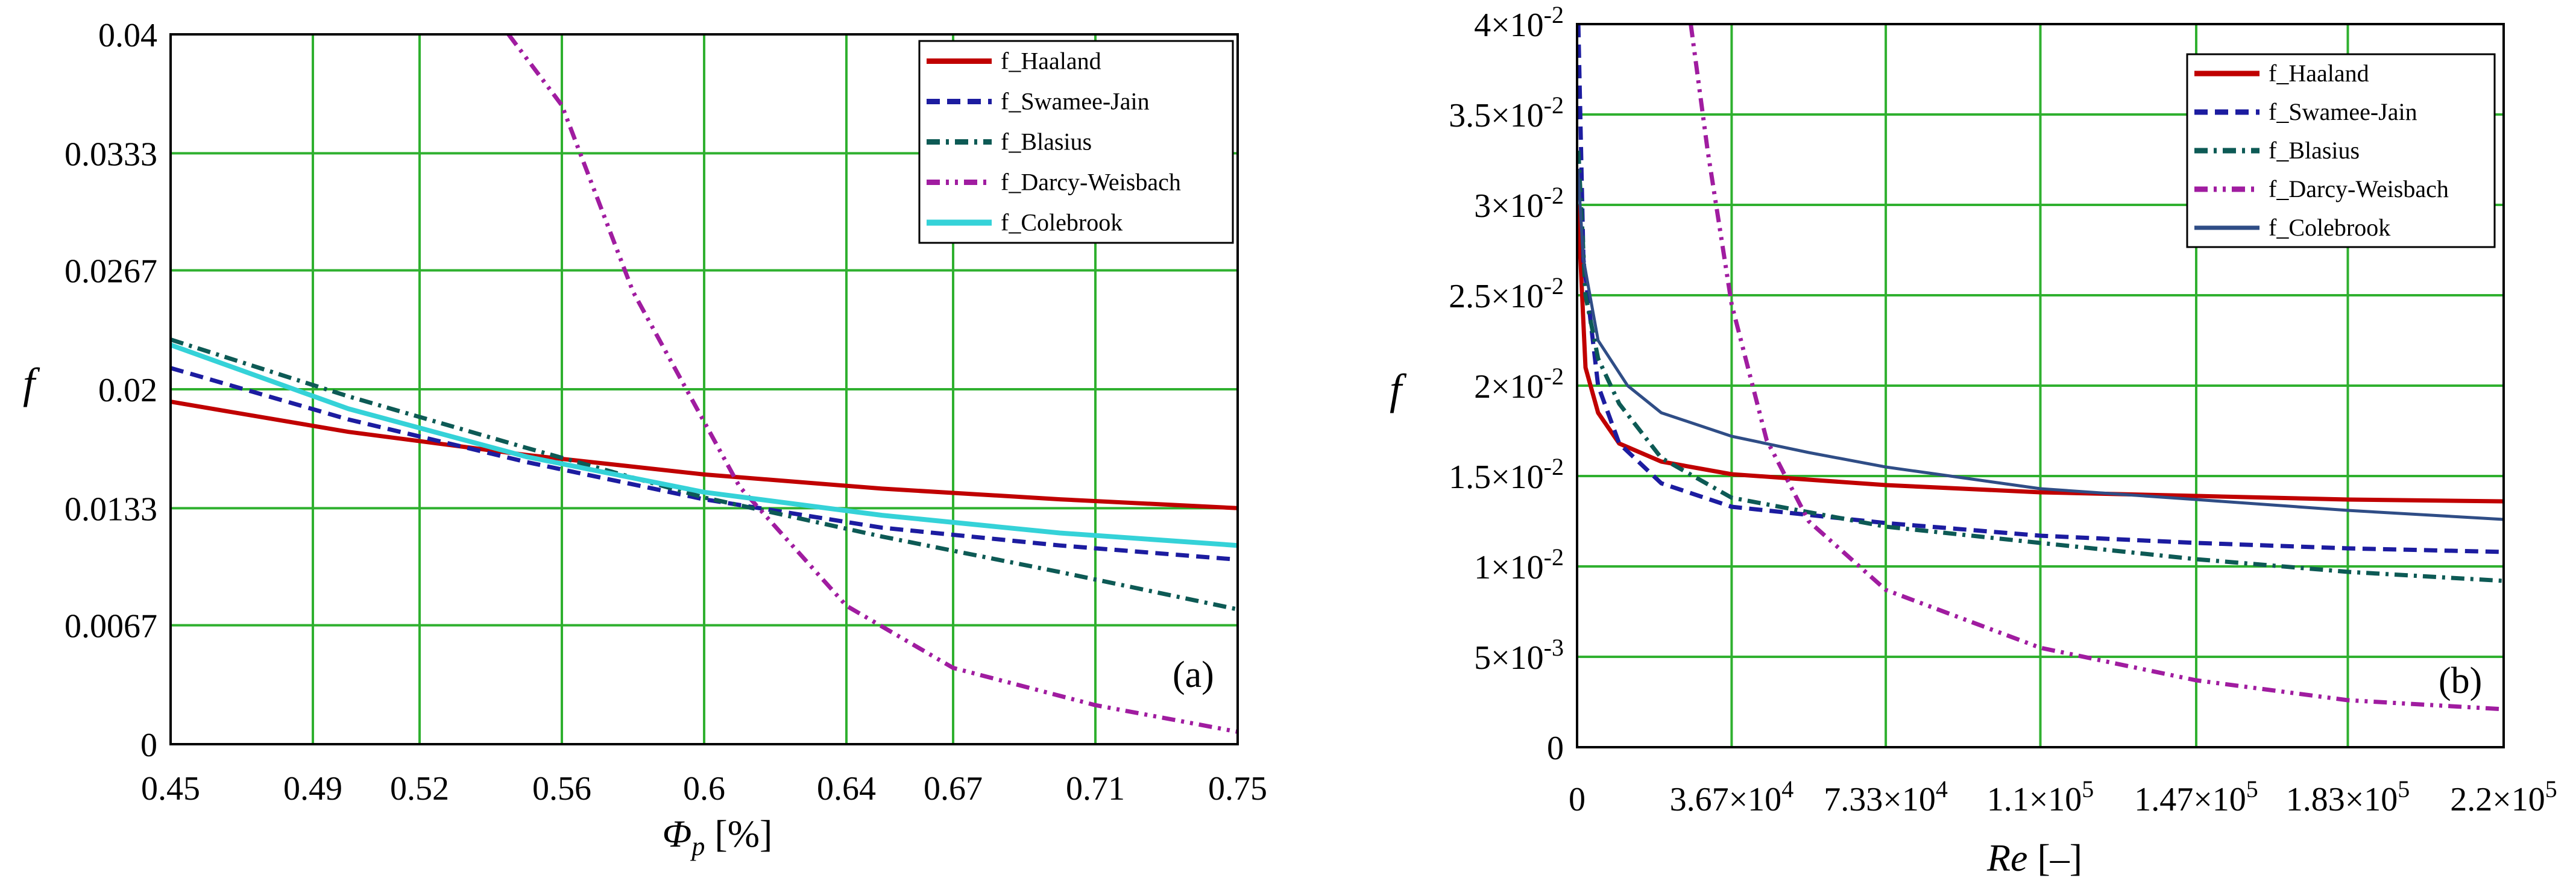 This screenshot has width=2576, height=887. What do you see at coordinates (2196, 797) in the screenshot?
I see `x-tick-label: 1.47×10⁵` at bounding box center [2196, 797].